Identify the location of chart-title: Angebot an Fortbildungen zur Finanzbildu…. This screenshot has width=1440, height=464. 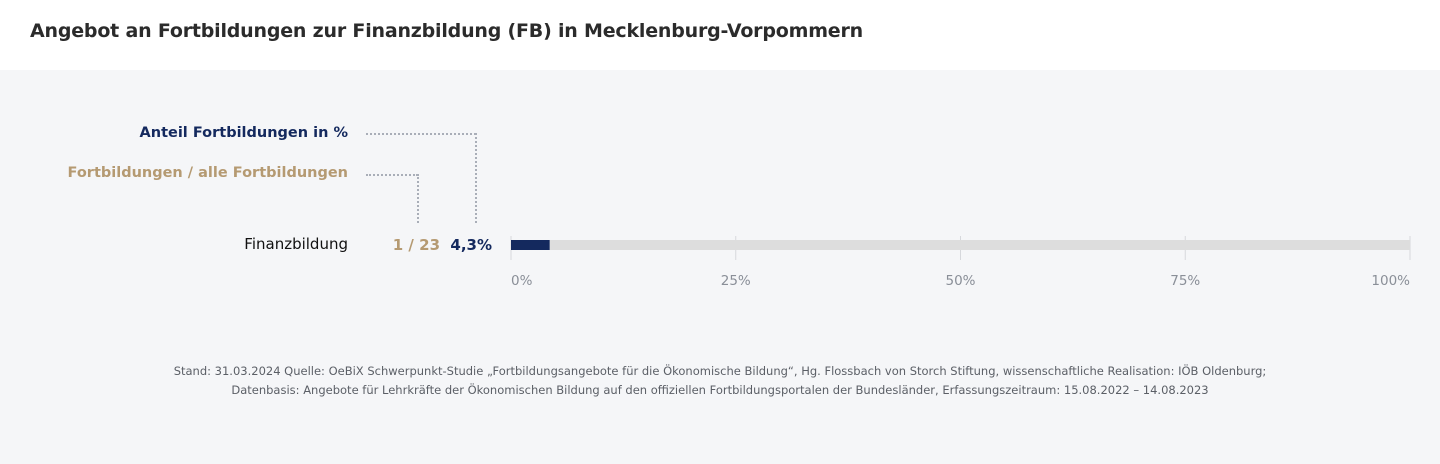
(446, 31).